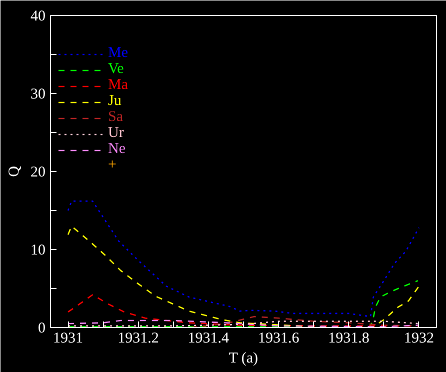 This screenshot has width=446, height=372. What do you see at coordinates (38, 94) in the screenshot?
I see `y-tick-label: 30` at bounding box center [38, 94].